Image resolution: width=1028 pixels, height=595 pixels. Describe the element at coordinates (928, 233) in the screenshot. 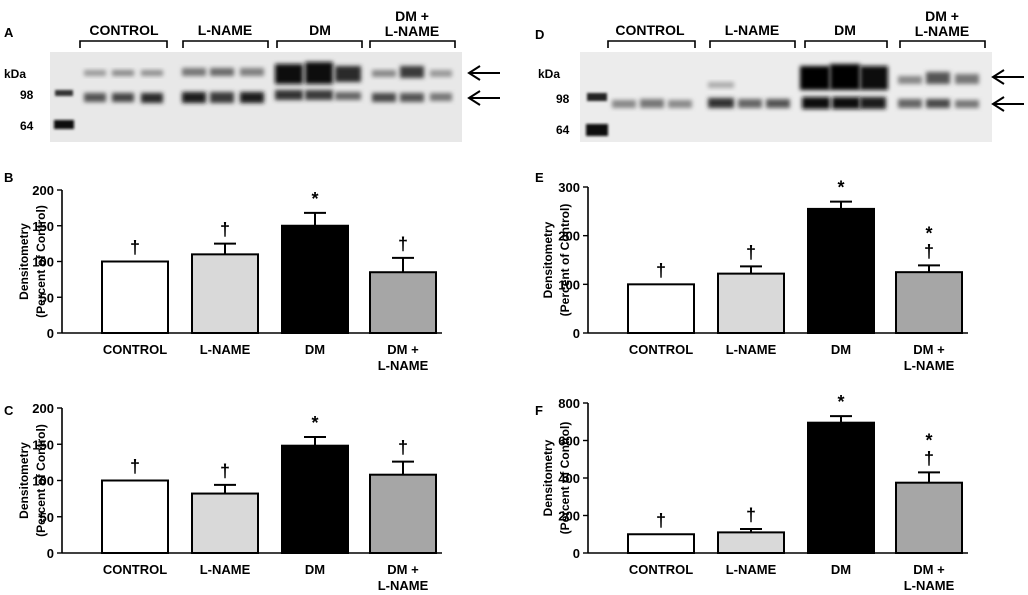

I see `annotation-e-3-0: *` at that location.